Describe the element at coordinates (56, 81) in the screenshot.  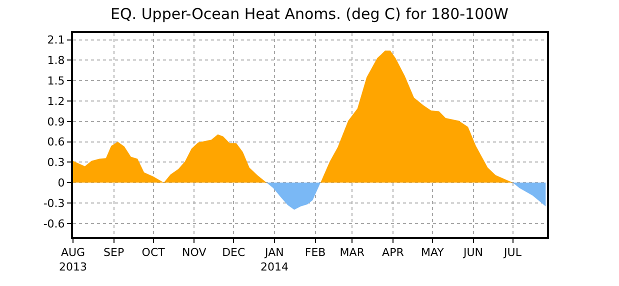
I see `y-tick-label: 1.5` at that location.